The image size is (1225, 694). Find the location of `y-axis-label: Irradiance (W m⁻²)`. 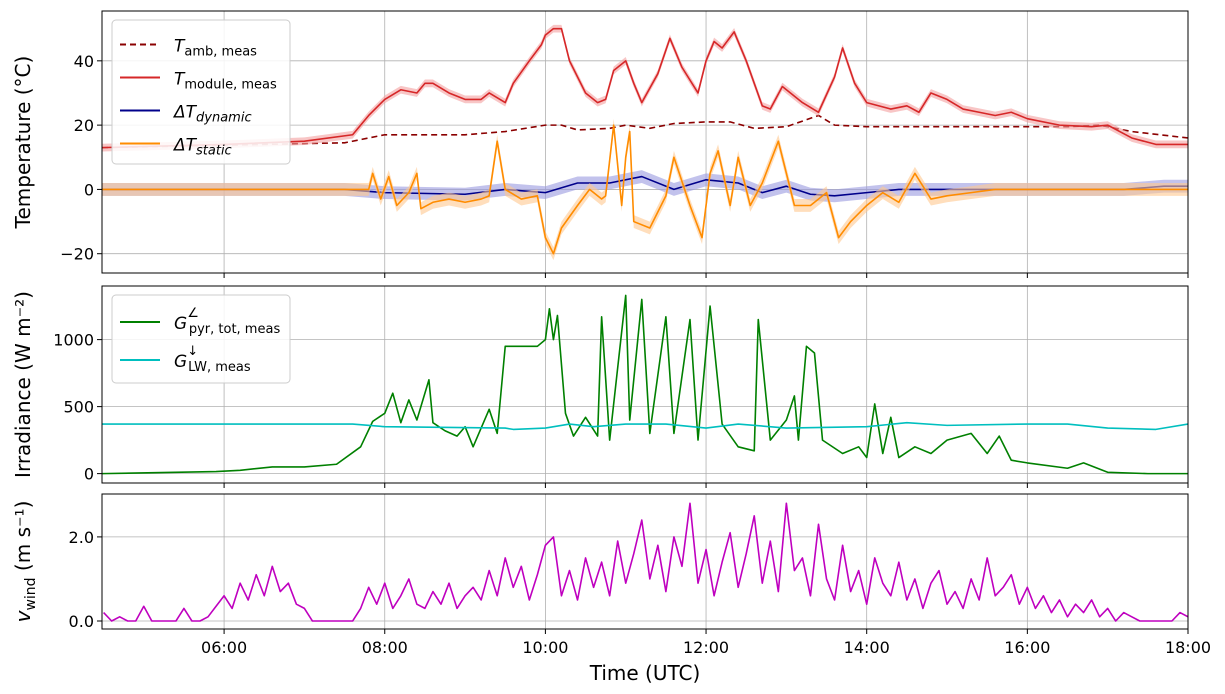

y-axis-label: Irradiance (W m⁻²) is located at coordinates (23, 384).